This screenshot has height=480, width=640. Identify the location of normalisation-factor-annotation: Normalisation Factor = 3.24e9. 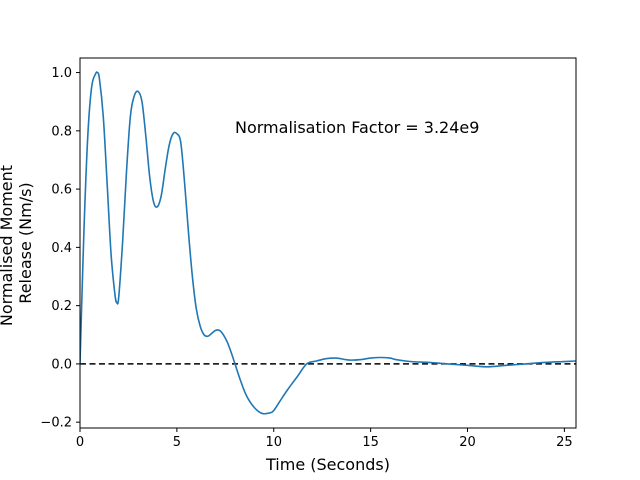
(357, 127).